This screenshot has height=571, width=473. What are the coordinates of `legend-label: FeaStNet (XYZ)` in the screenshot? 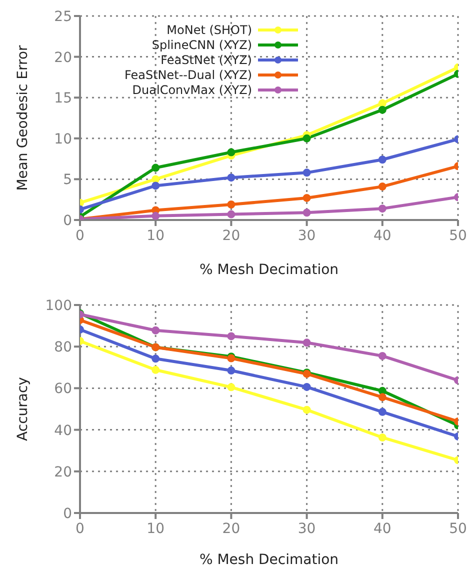 It's located at (206, 59).